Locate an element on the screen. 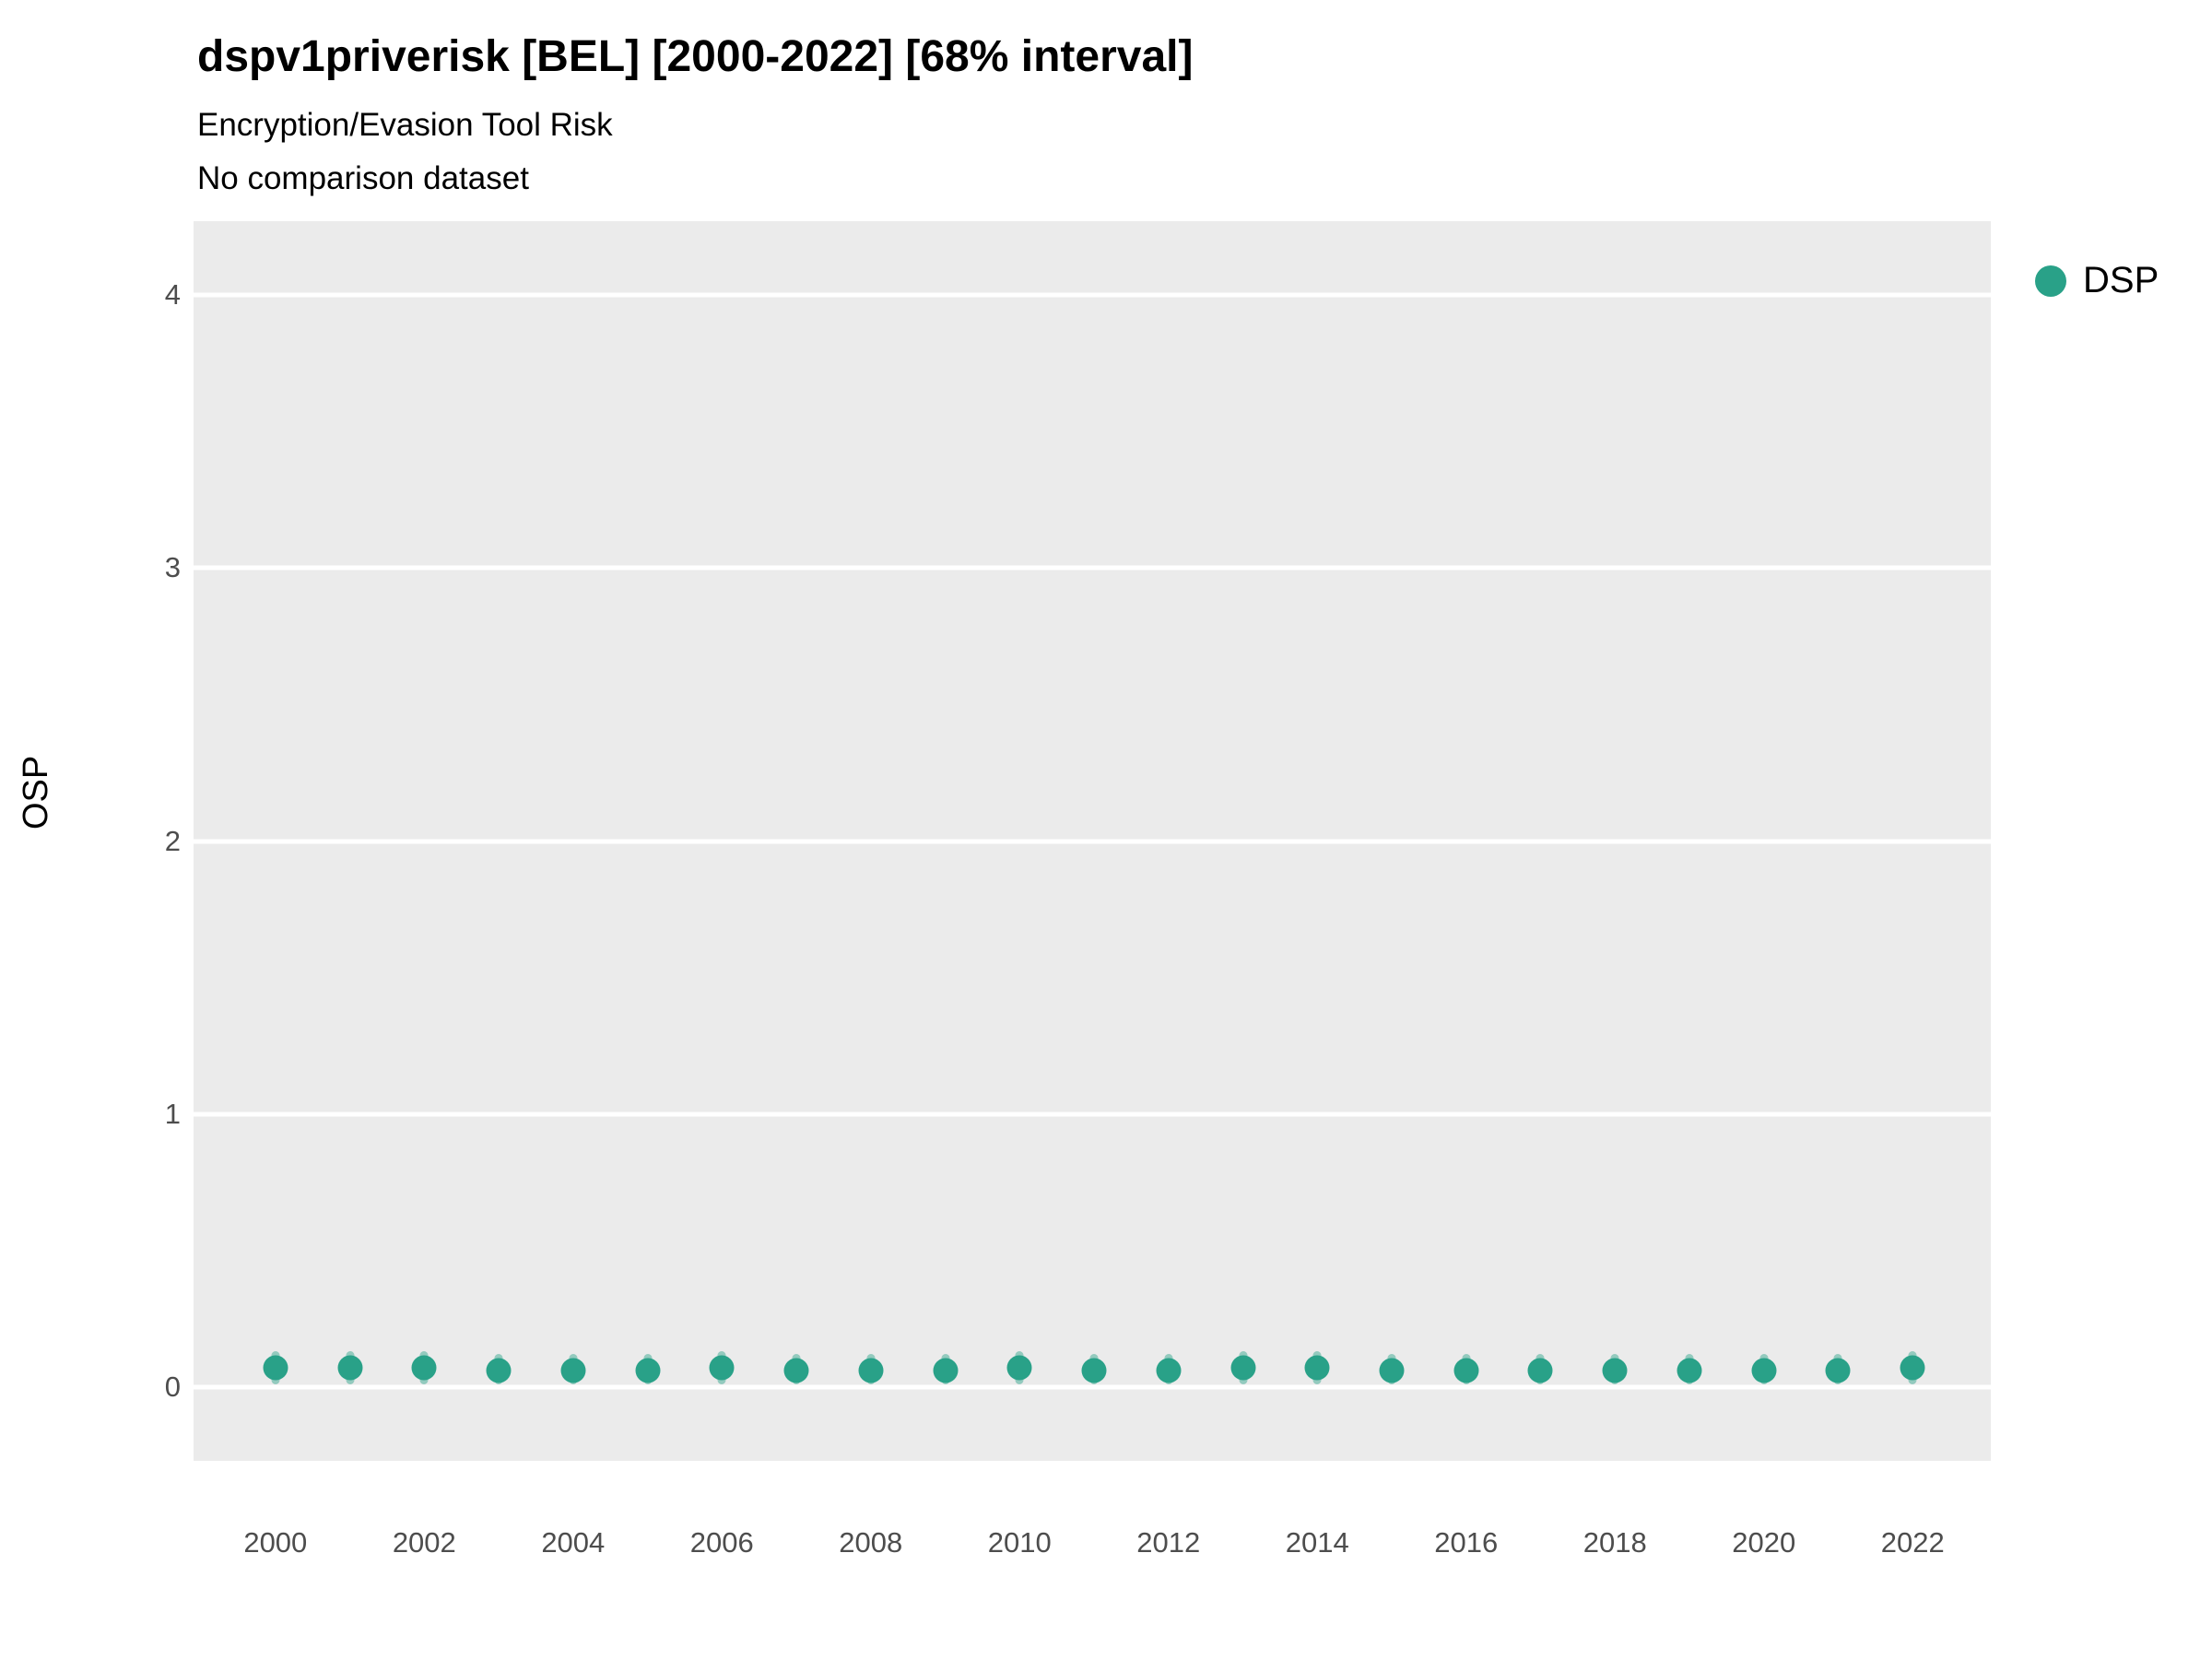 This screenshot has height=1659, width=2212. x-tick-label: 2002 is located at coordinates (424, 1542).